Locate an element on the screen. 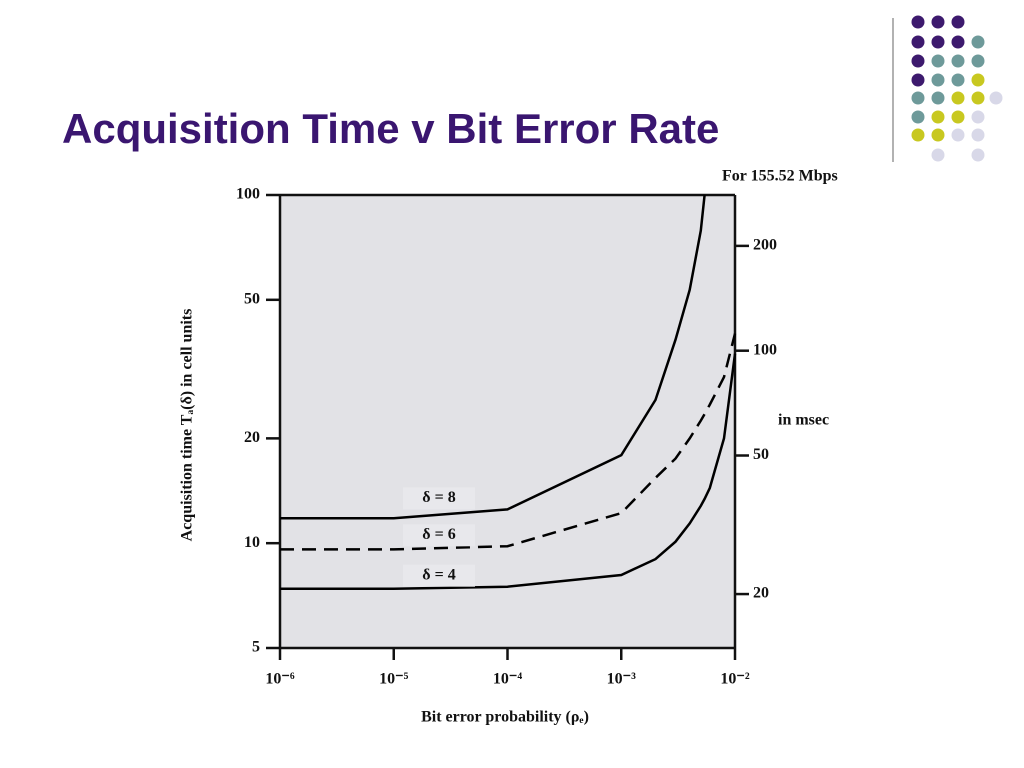  series-label: δ = 6 is located at coordinates (438, 534).